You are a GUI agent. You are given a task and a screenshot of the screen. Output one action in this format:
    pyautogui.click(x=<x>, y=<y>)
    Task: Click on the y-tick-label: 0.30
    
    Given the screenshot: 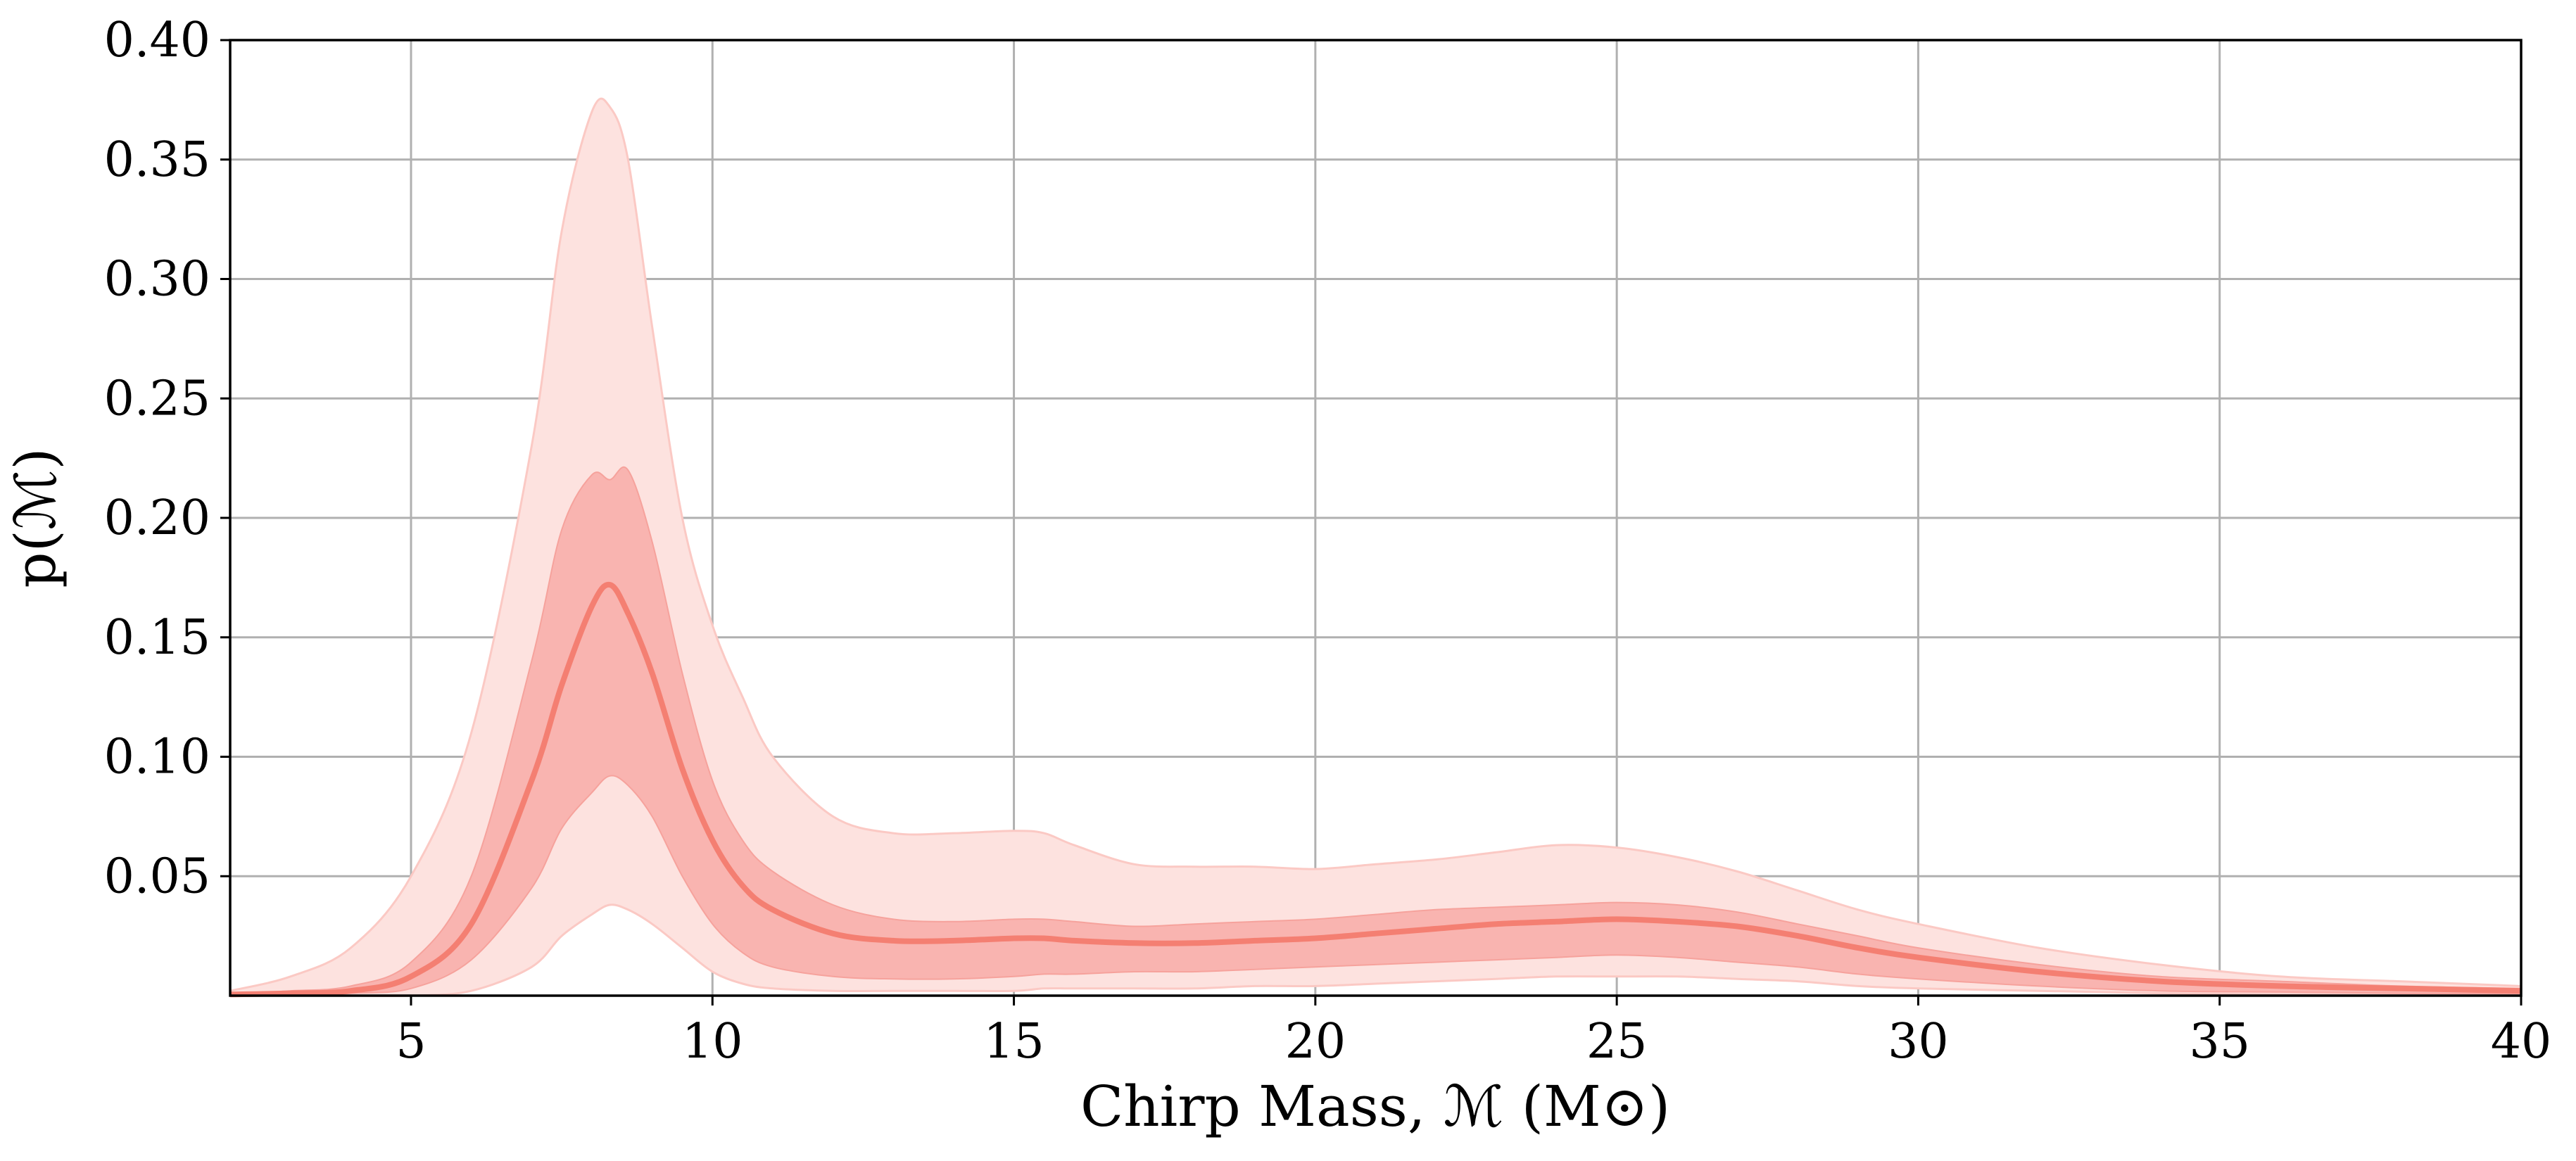 What is the action you would take?
    pyautogui.click(x=157, y=279)
    